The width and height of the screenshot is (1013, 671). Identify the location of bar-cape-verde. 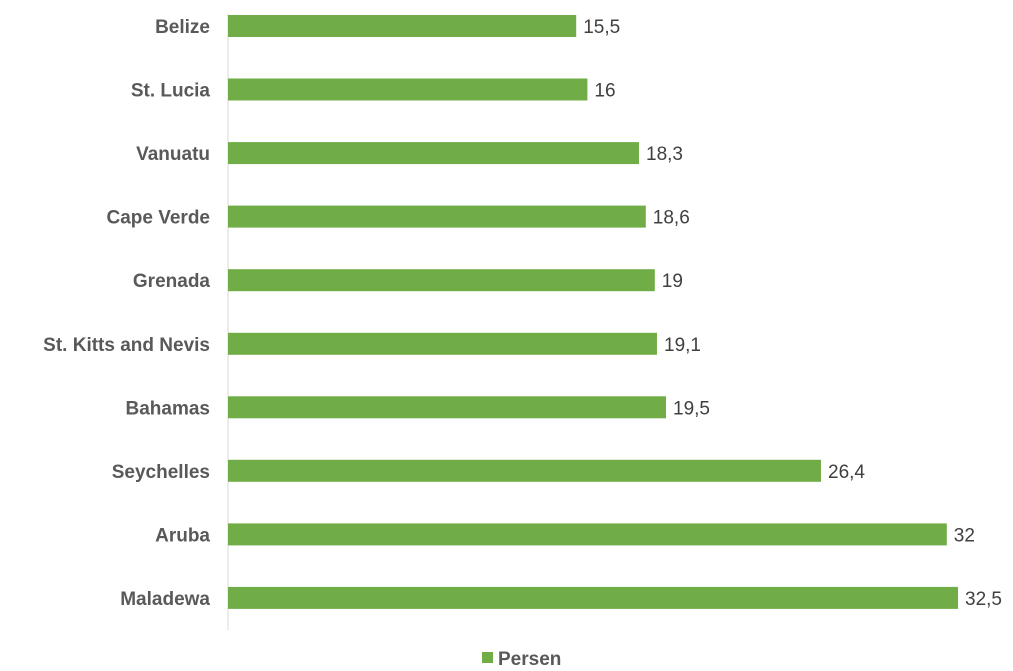
(437, 216).